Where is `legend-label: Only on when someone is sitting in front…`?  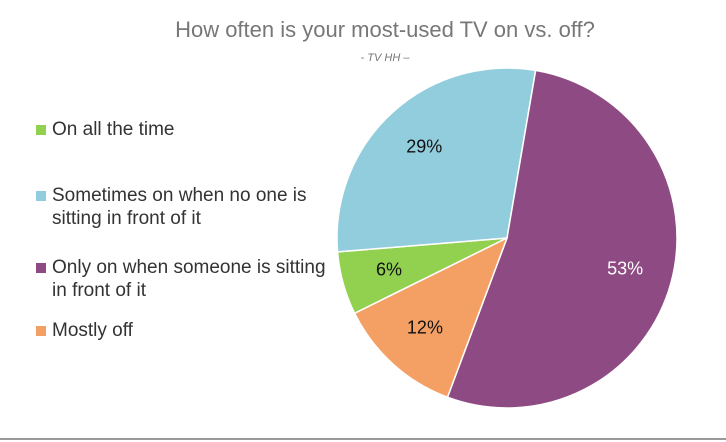
legend-label: Only on when someone is sitting in front… is located at coordinates (189, 279).